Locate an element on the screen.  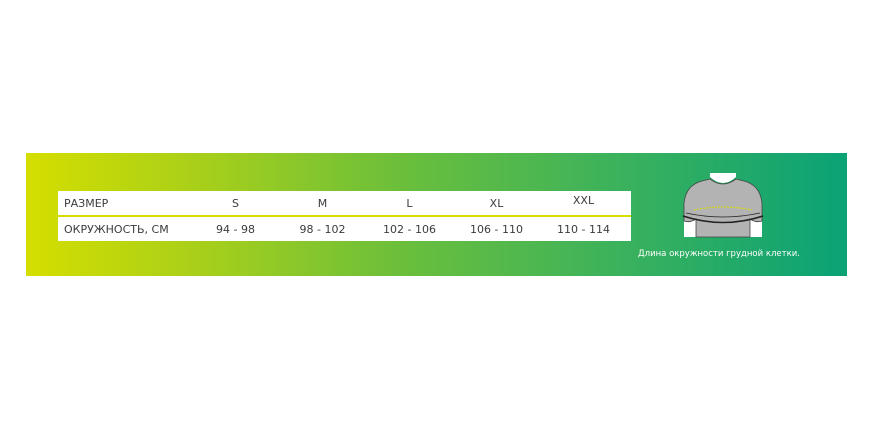
size-m: M is located at coordinates (322, 203).